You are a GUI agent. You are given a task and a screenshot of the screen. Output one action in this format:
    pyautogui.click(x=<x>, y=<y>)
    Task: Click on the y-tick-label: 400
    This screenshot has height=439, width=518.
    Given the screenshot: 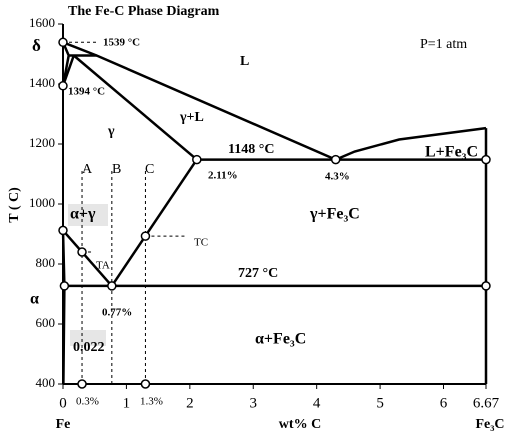 What is the action you would take?
    pyautogui.click(x=46, y=382)
    